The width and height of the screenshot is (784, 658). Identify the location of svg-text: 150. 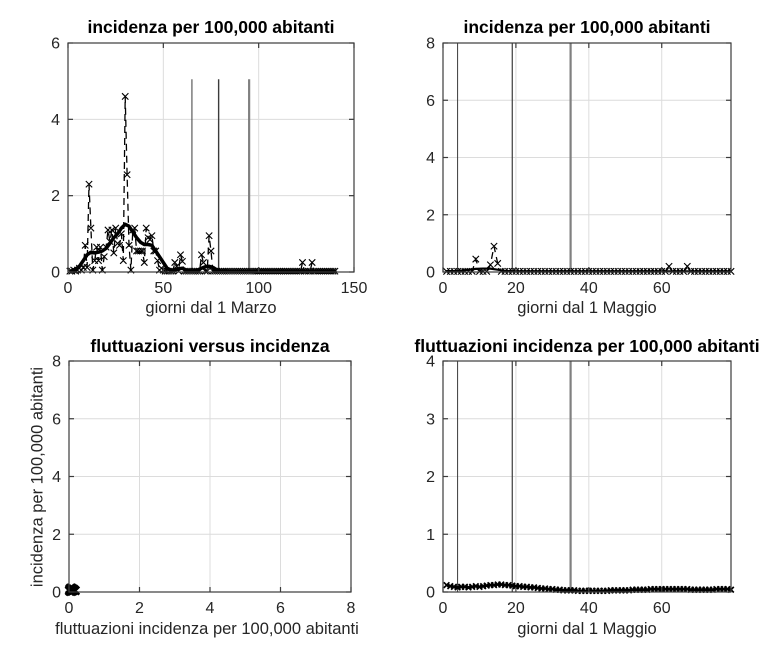
(354, 288).